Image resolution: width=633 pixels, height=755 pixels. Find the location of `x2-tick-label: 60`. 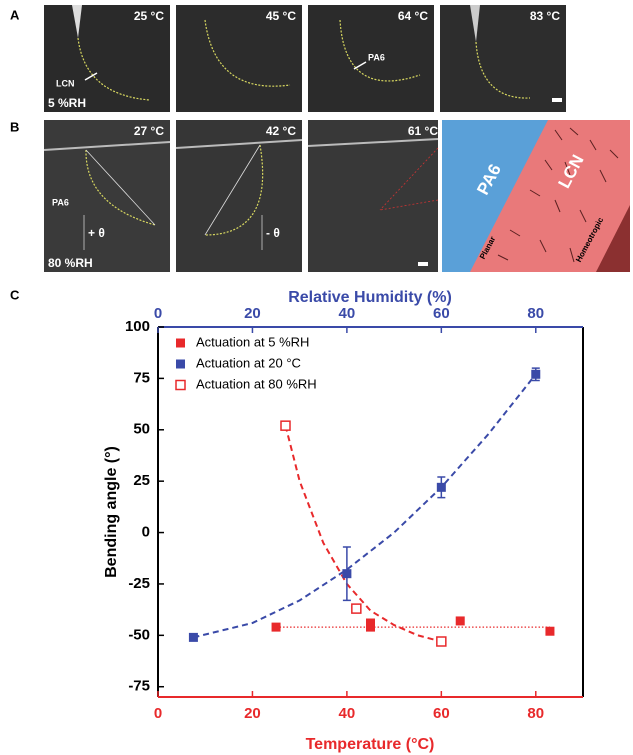

x2-tick-label: 60 is located at coordinates (441, 313).